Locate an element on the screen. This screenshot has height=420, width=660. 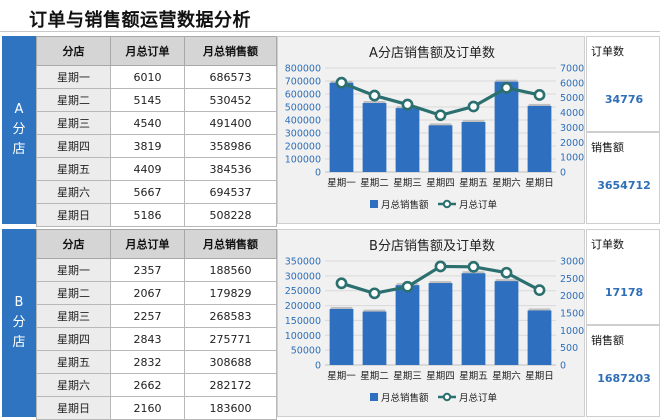
day-cell: 星期四 is located at coordinates (73, 146).